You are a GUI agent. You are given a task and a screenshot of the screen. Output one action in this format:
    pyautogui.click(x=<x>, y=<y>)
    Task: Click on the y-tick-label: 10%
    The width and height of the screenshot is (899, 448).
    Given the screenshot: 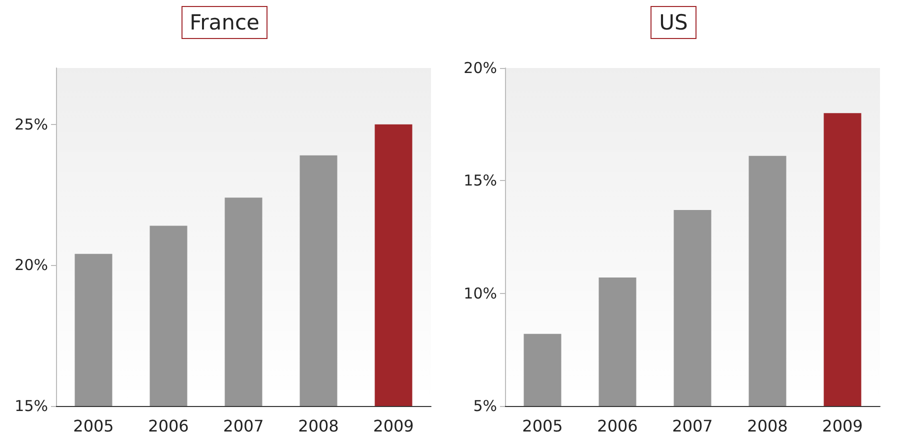 What is the action you would take?
    pyautogui.click(x=480, y=293)
    